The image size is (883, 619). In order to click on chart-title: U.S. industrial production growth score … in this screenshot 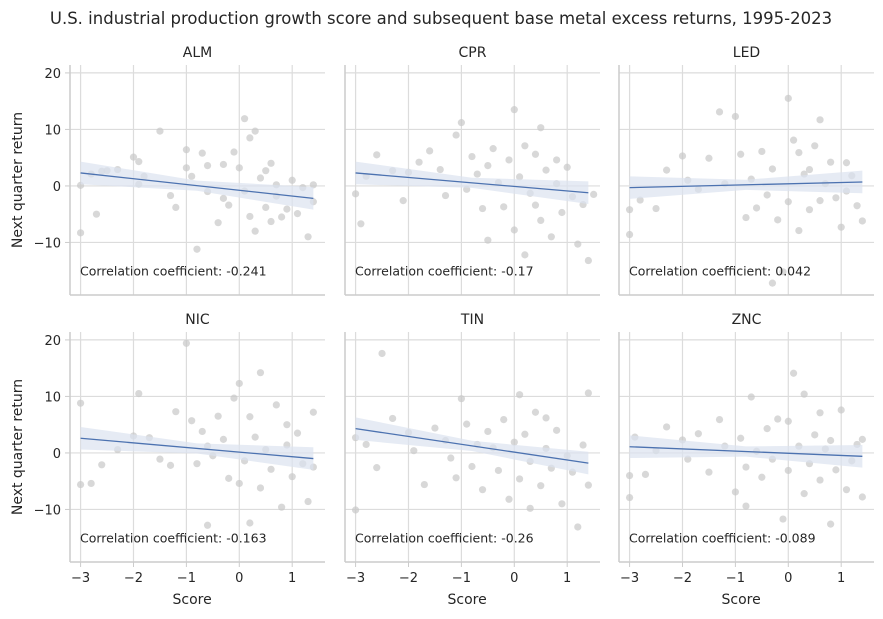, I will do `click(441, 18)`.